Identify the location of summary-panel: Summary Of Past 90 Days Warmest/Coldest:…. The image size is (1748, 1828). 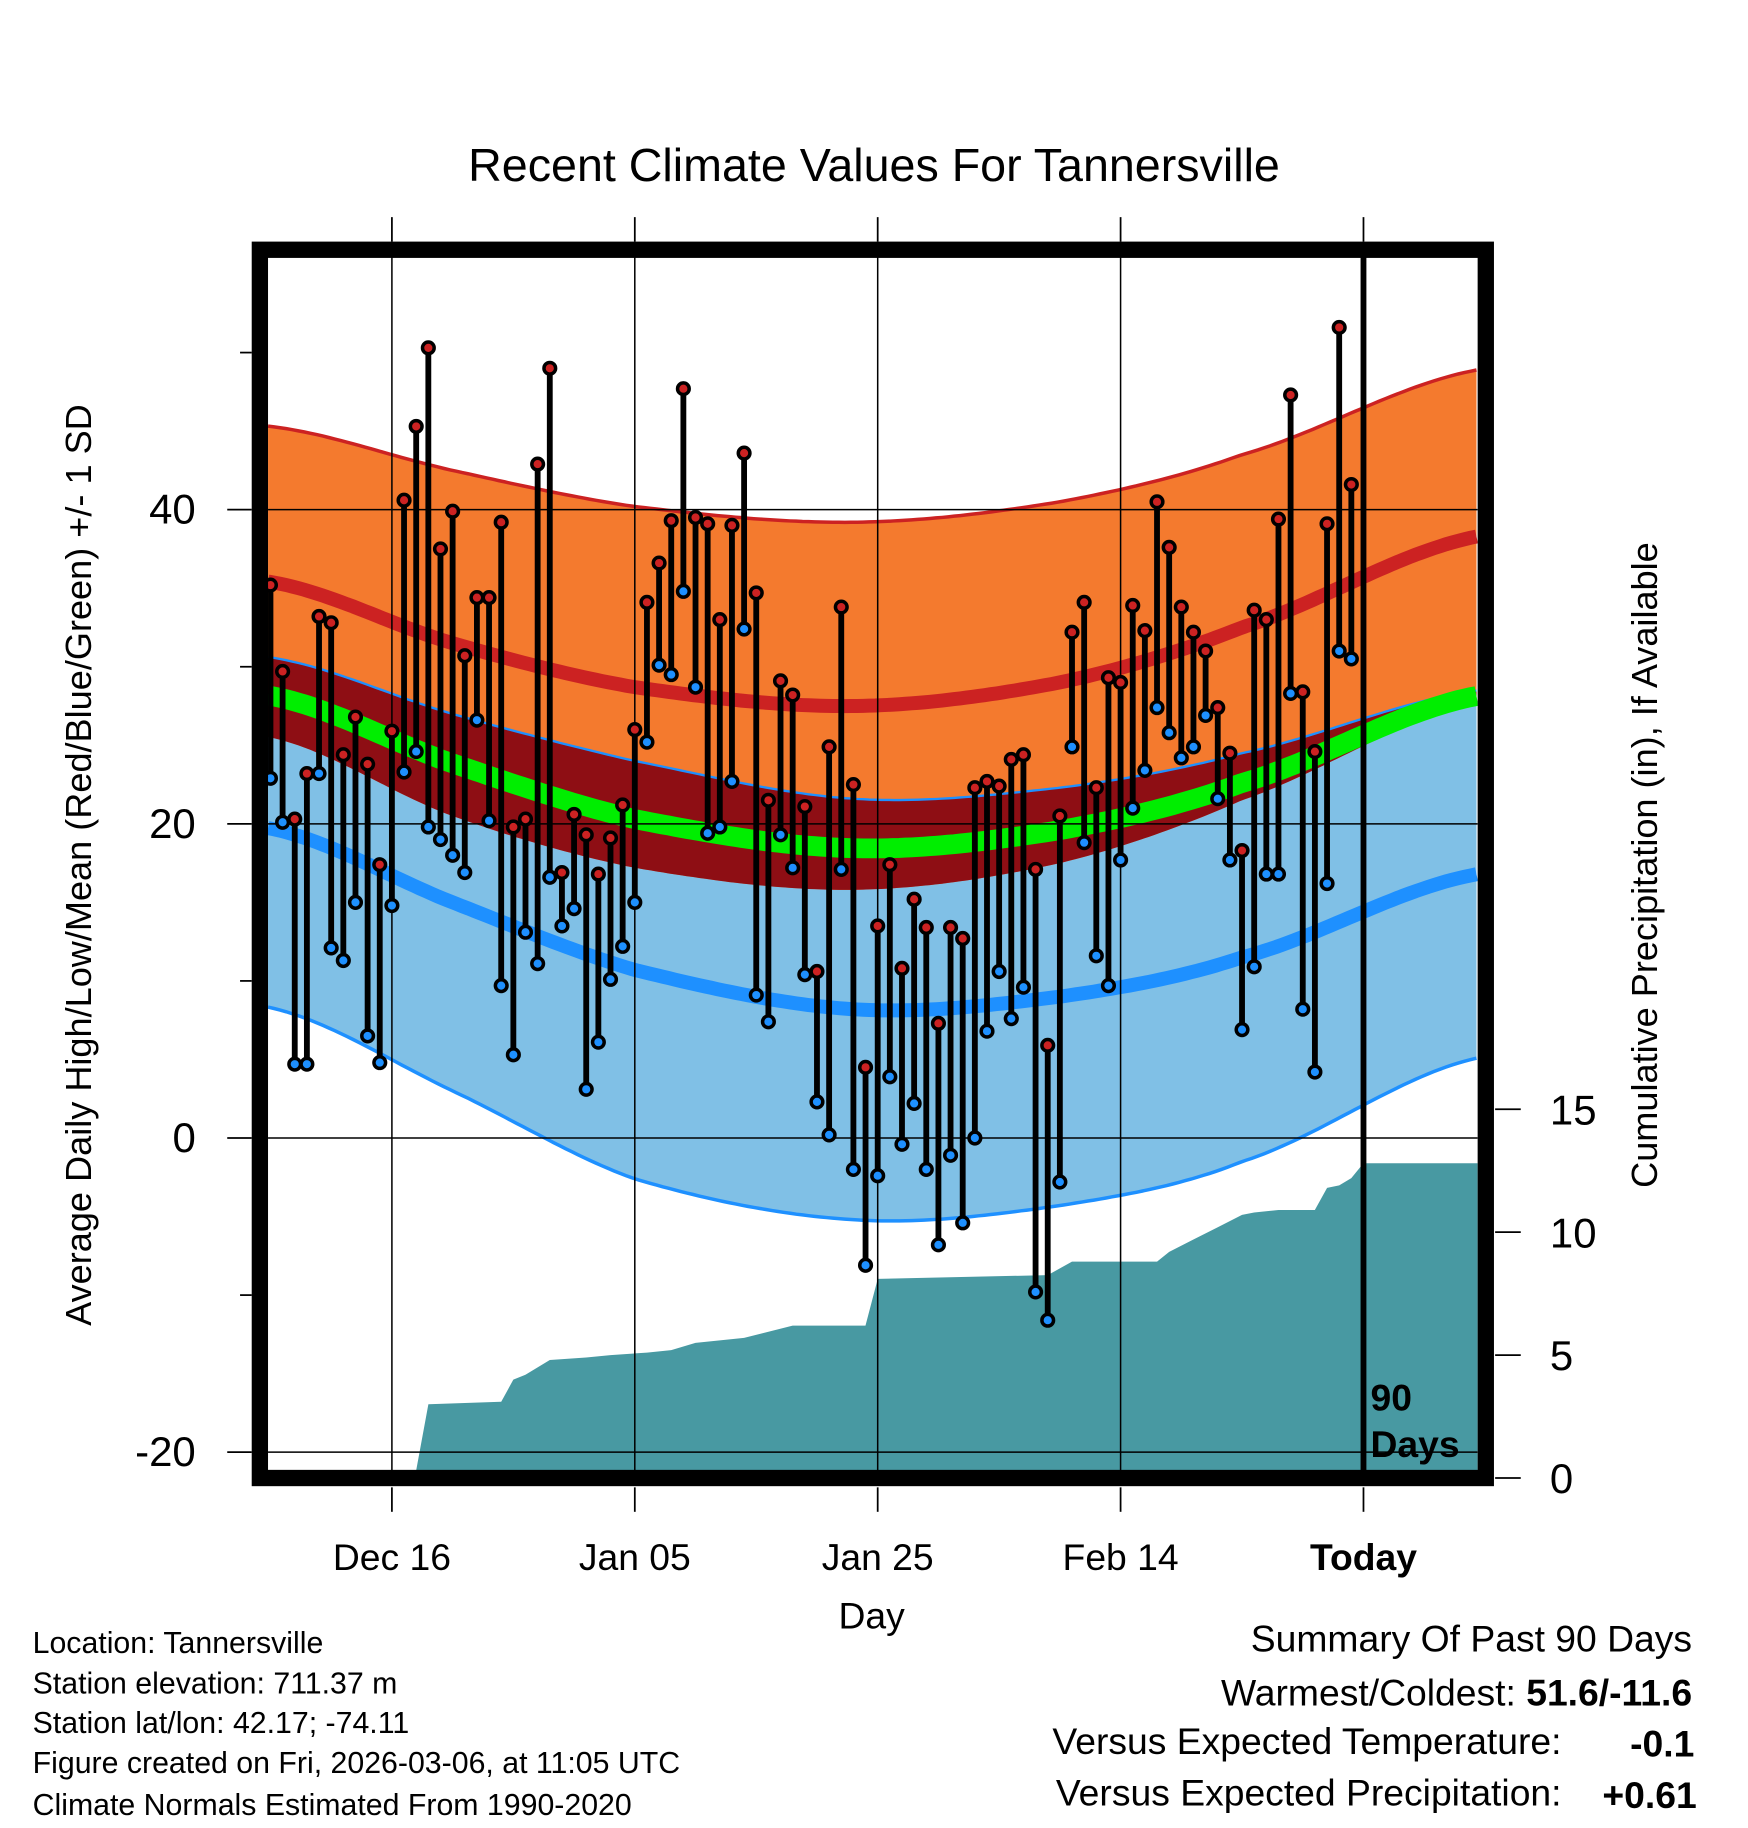
(1374, 1717).